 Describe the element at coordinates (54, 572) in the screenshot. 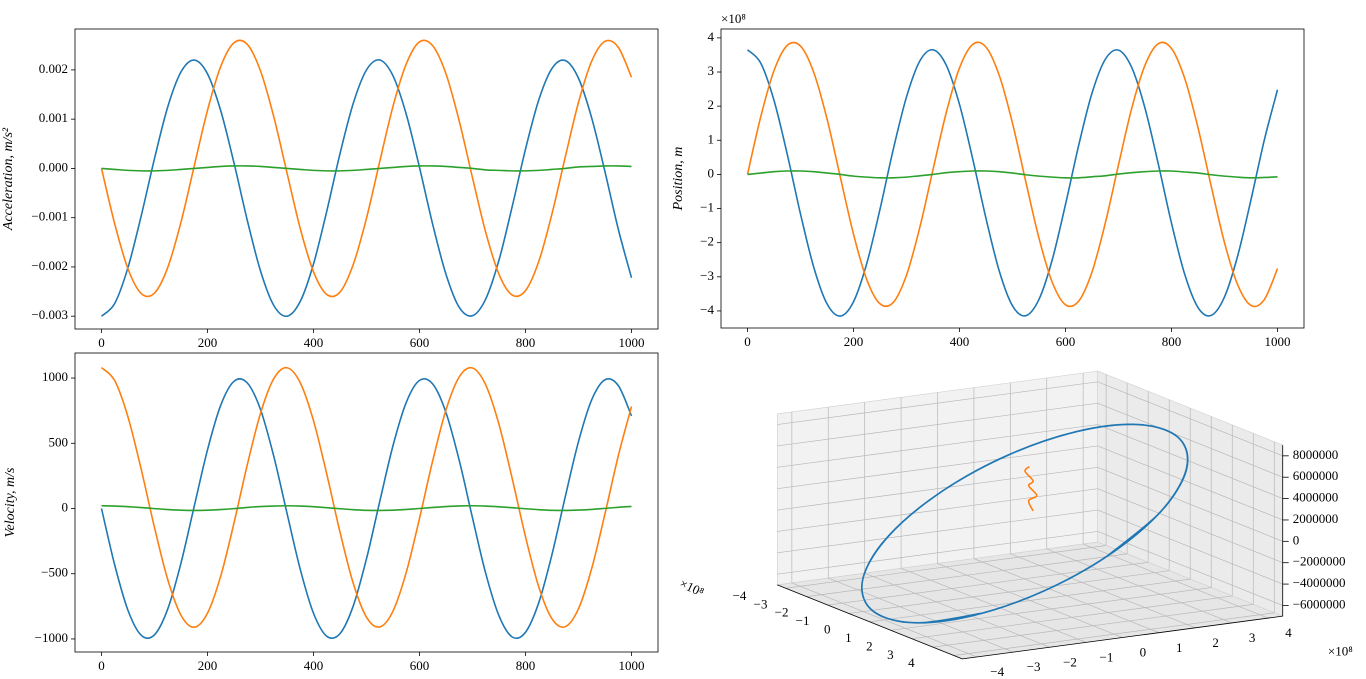

I see `y-tick-label: −500` at that location.